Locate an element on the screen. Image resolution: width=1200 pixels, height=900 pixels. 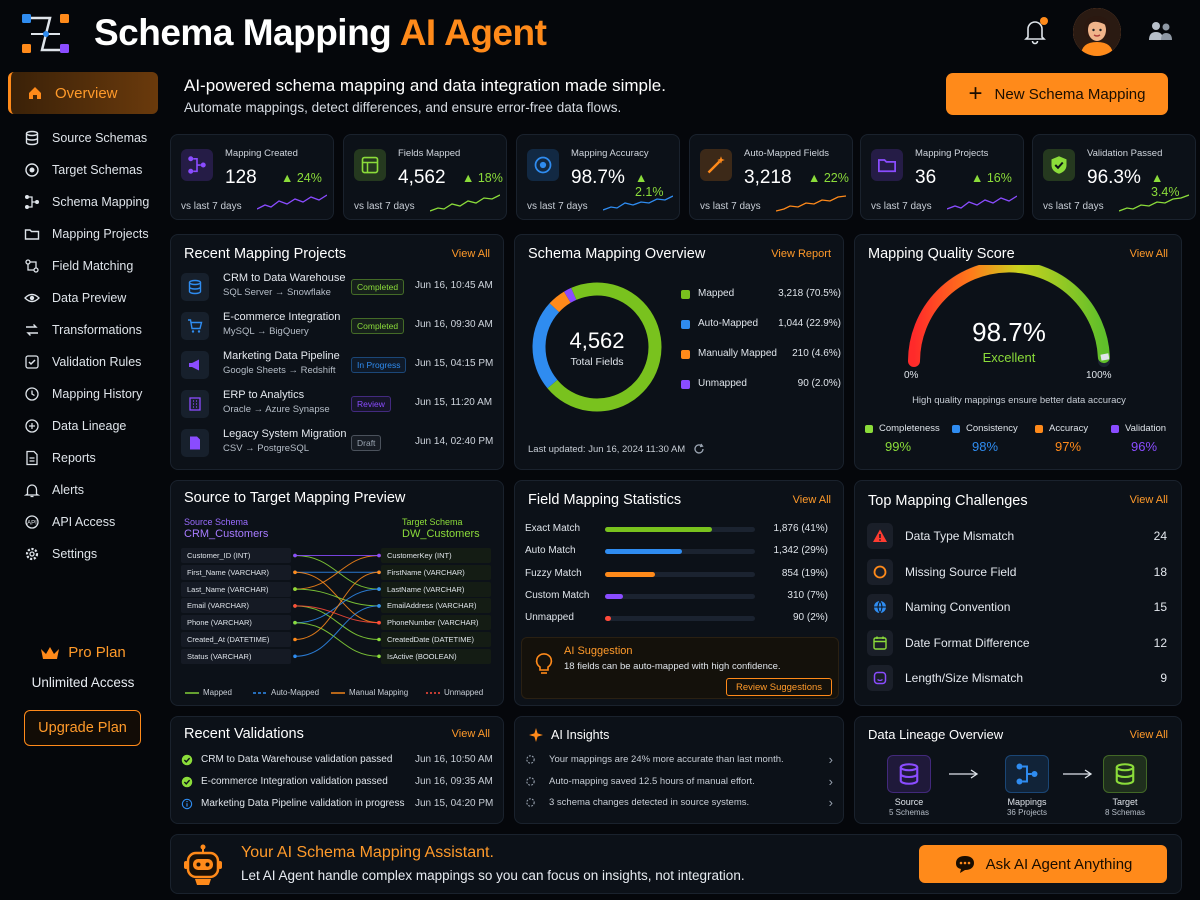
sidebar-item-validation-rules: Validation Rules is located at coordinates (83, 362).